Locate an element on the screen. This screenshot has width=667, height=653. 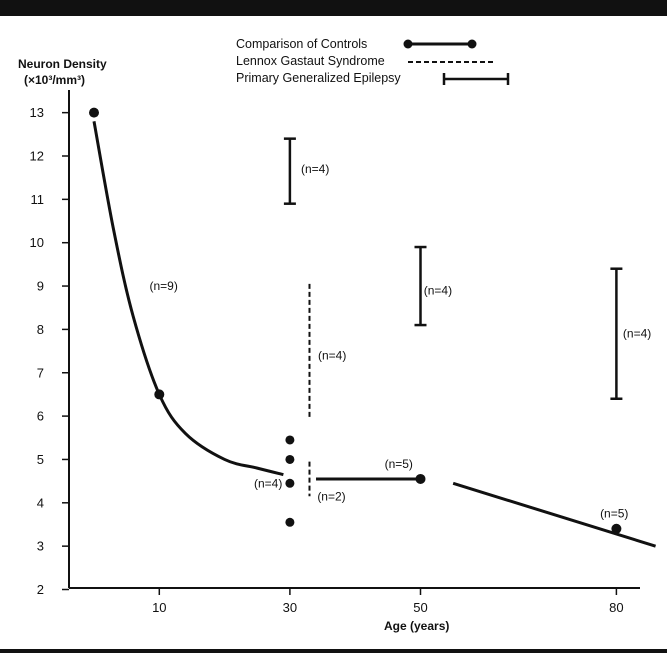
y-tick-label: 13 is located at coordinates (37, 112).